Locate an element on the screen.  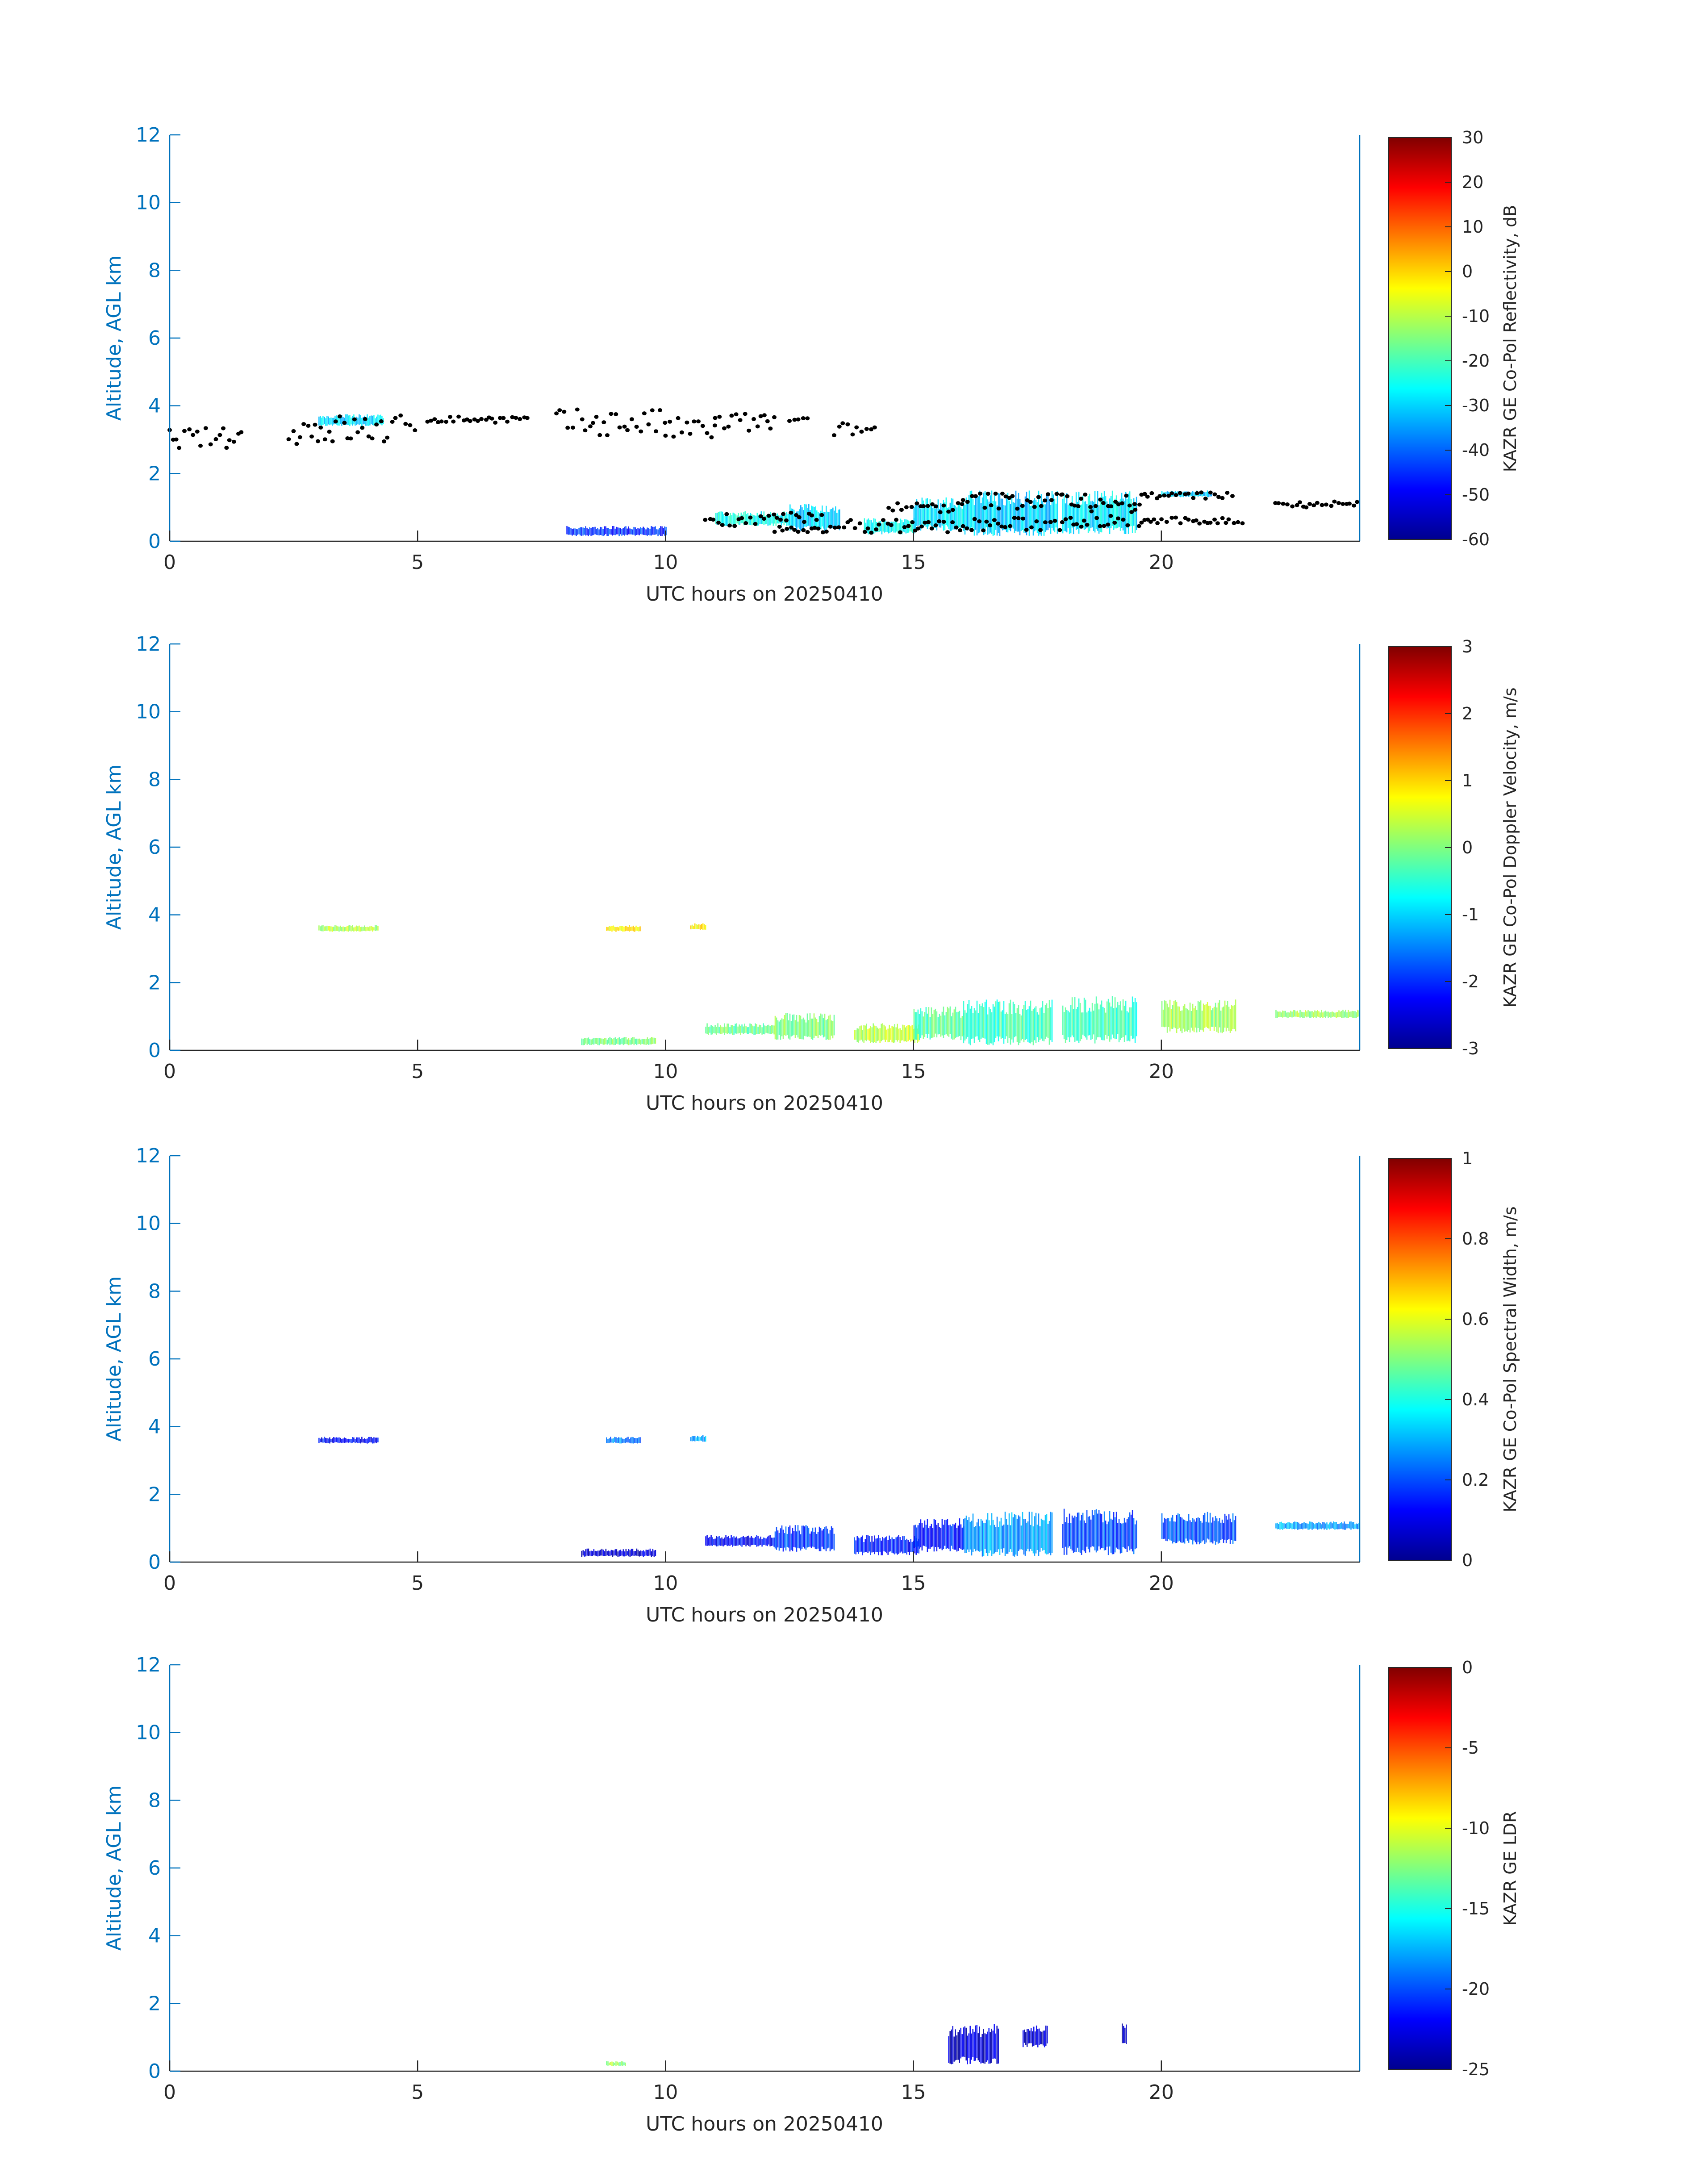
colorbar-ticks: -25-20-15-10-50 is located at coordinates (1467, 1868).